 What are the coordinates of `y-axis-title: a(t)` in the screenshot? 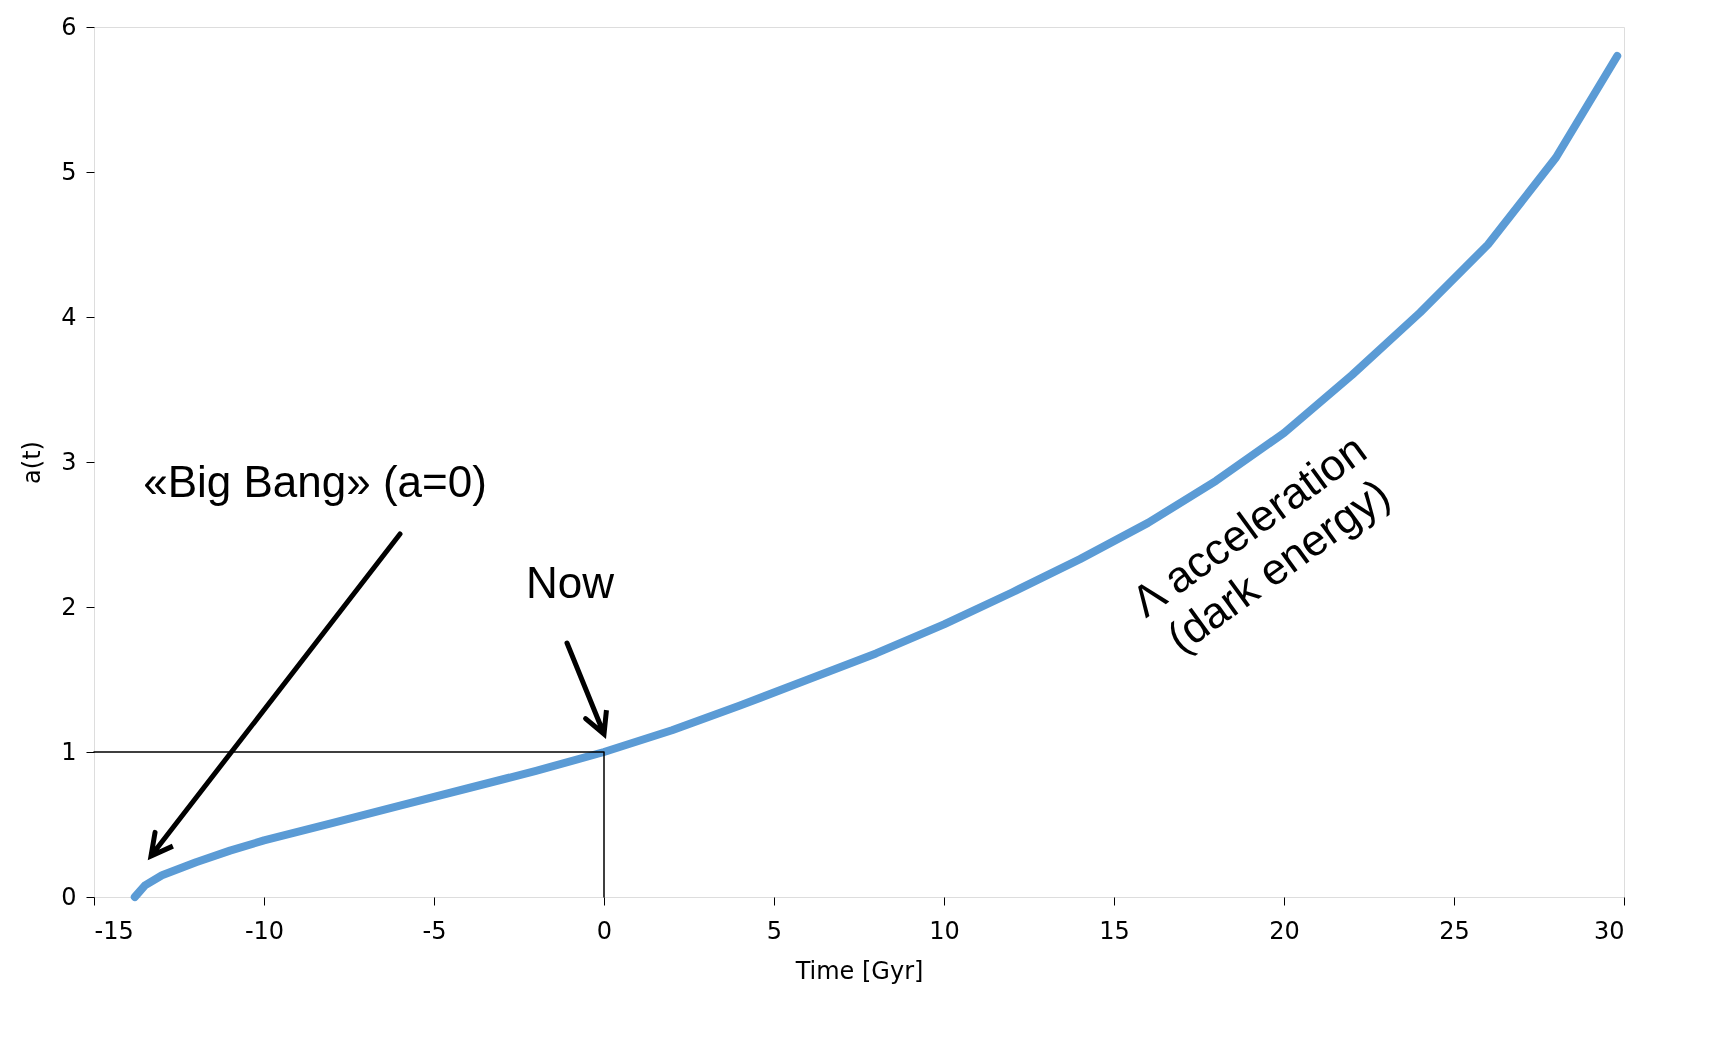 It's located at (32, 462).